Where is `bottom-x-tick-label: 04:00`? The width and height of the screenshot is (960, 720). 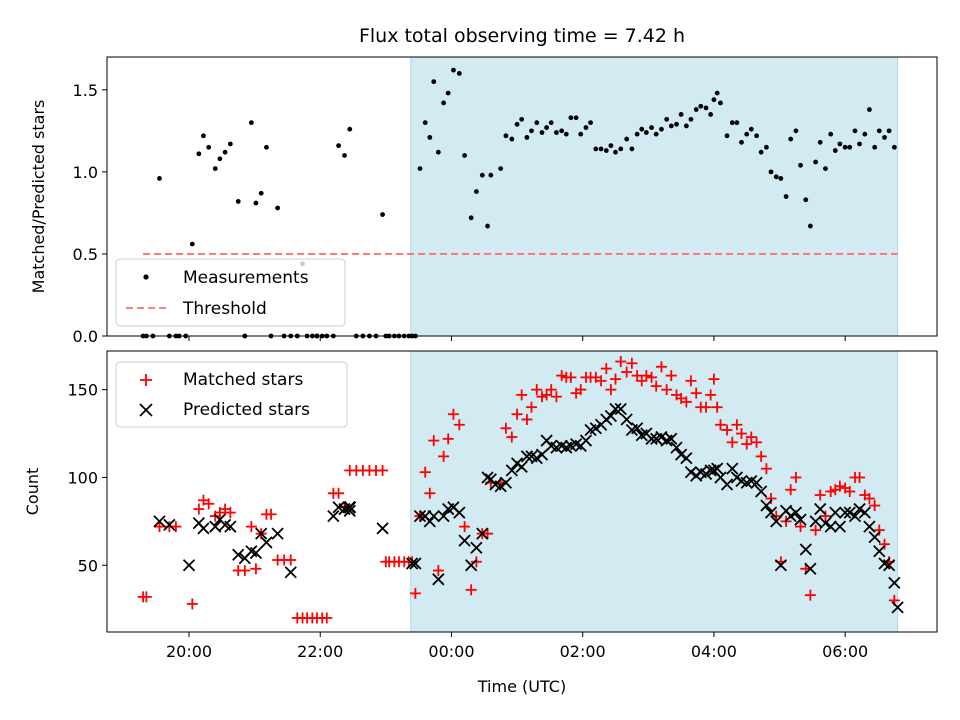 bottom-x-tick-label: 04:00 is located at coordinates (714, 651).